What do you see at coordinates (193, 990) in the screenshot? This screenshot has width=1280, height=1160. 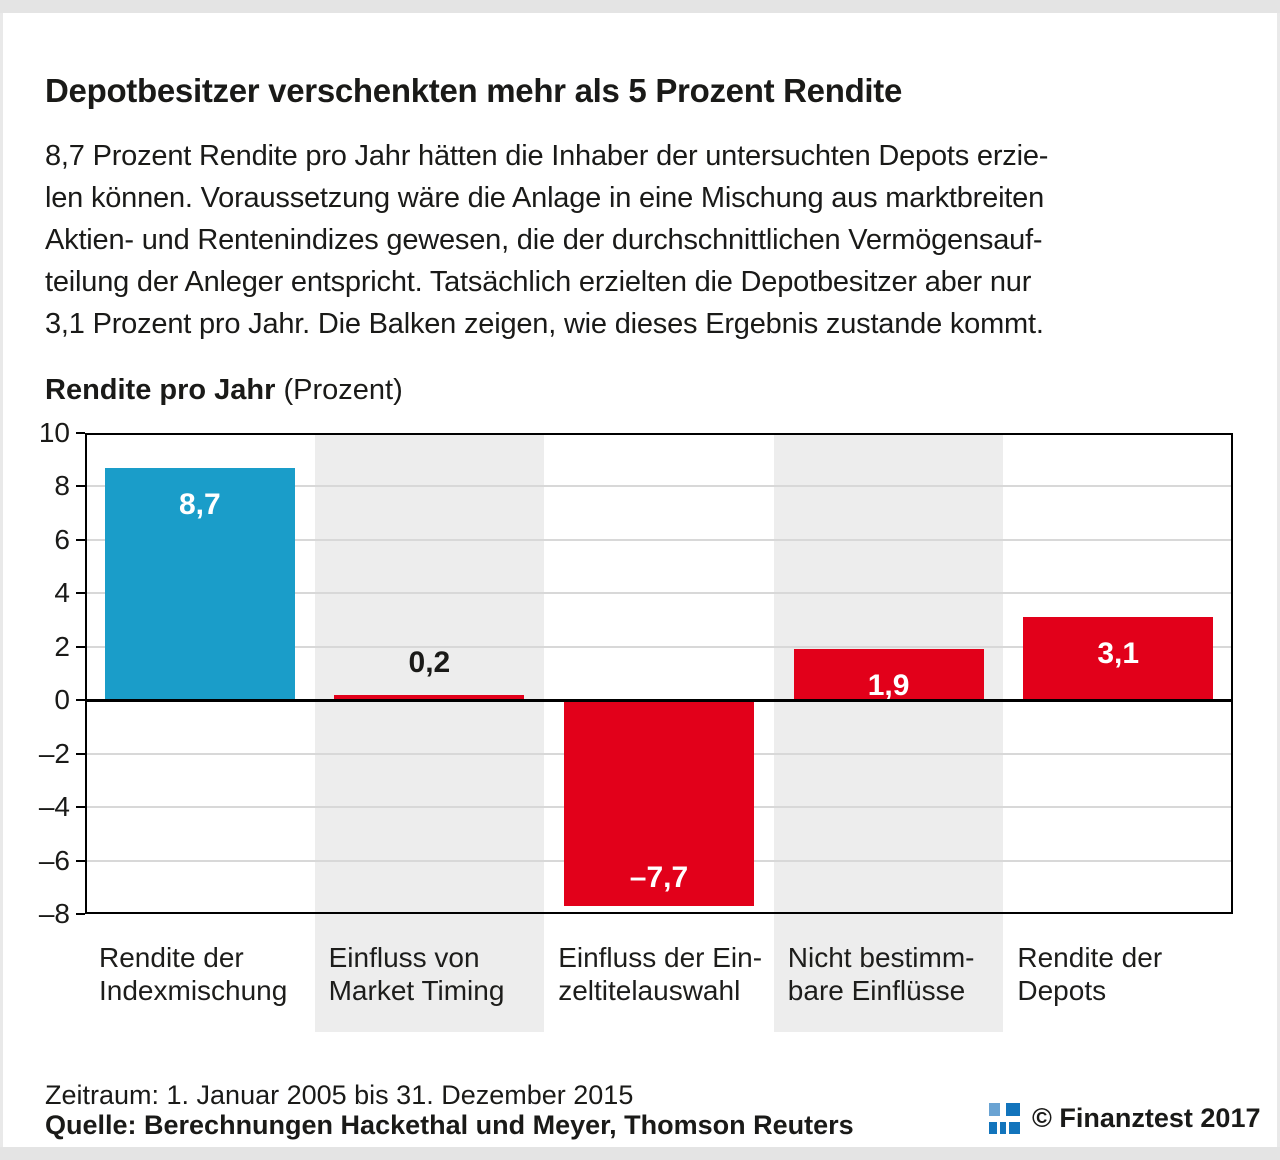 I see `category-label-line: Indexmischung` at bounding box center [193, 990].